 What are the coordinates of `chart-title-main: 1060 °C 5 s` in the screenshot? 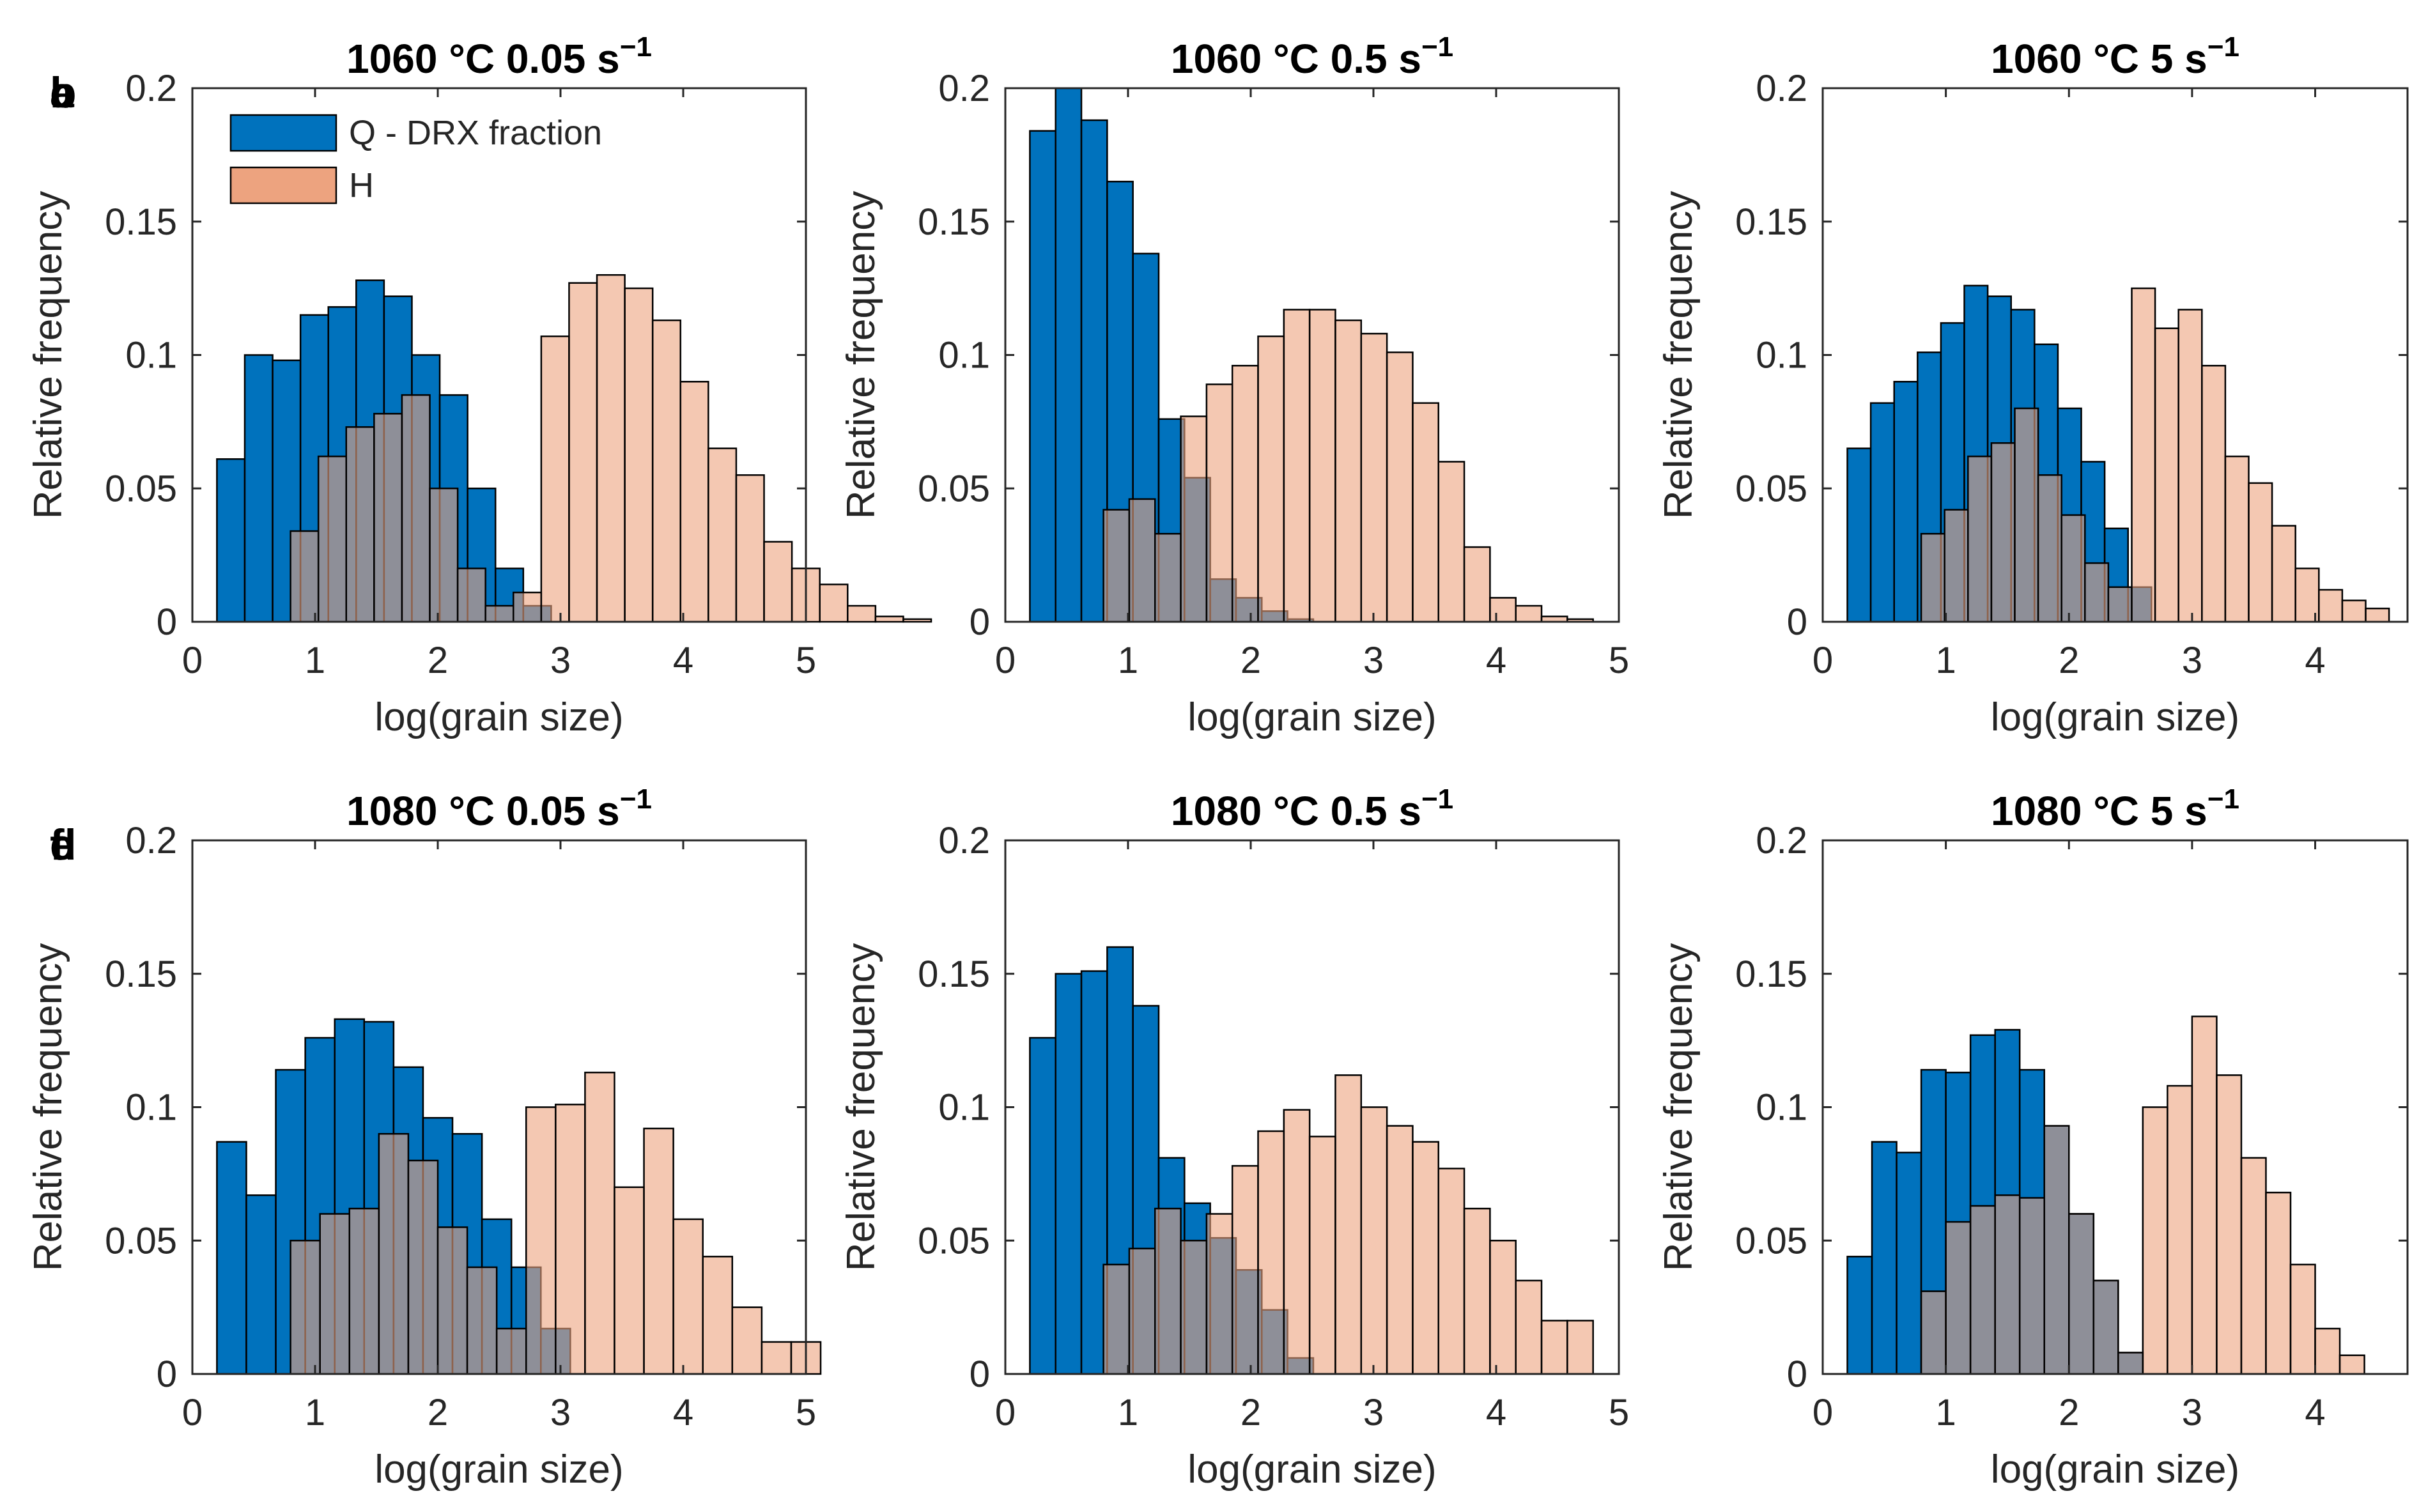 It's located at (2099, 59).